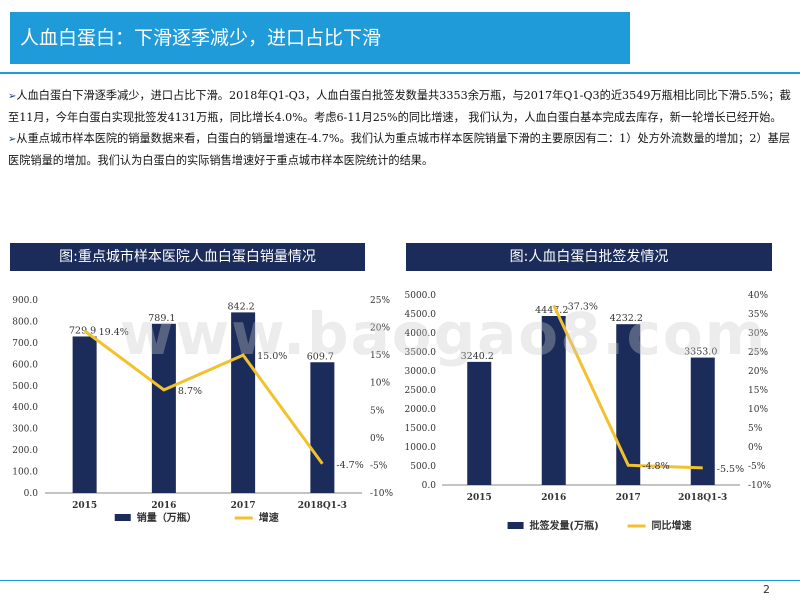  Describe the element at coordinates (626, 318) in the screenshot. I see `bar-data-label: 4232.2` at that location.